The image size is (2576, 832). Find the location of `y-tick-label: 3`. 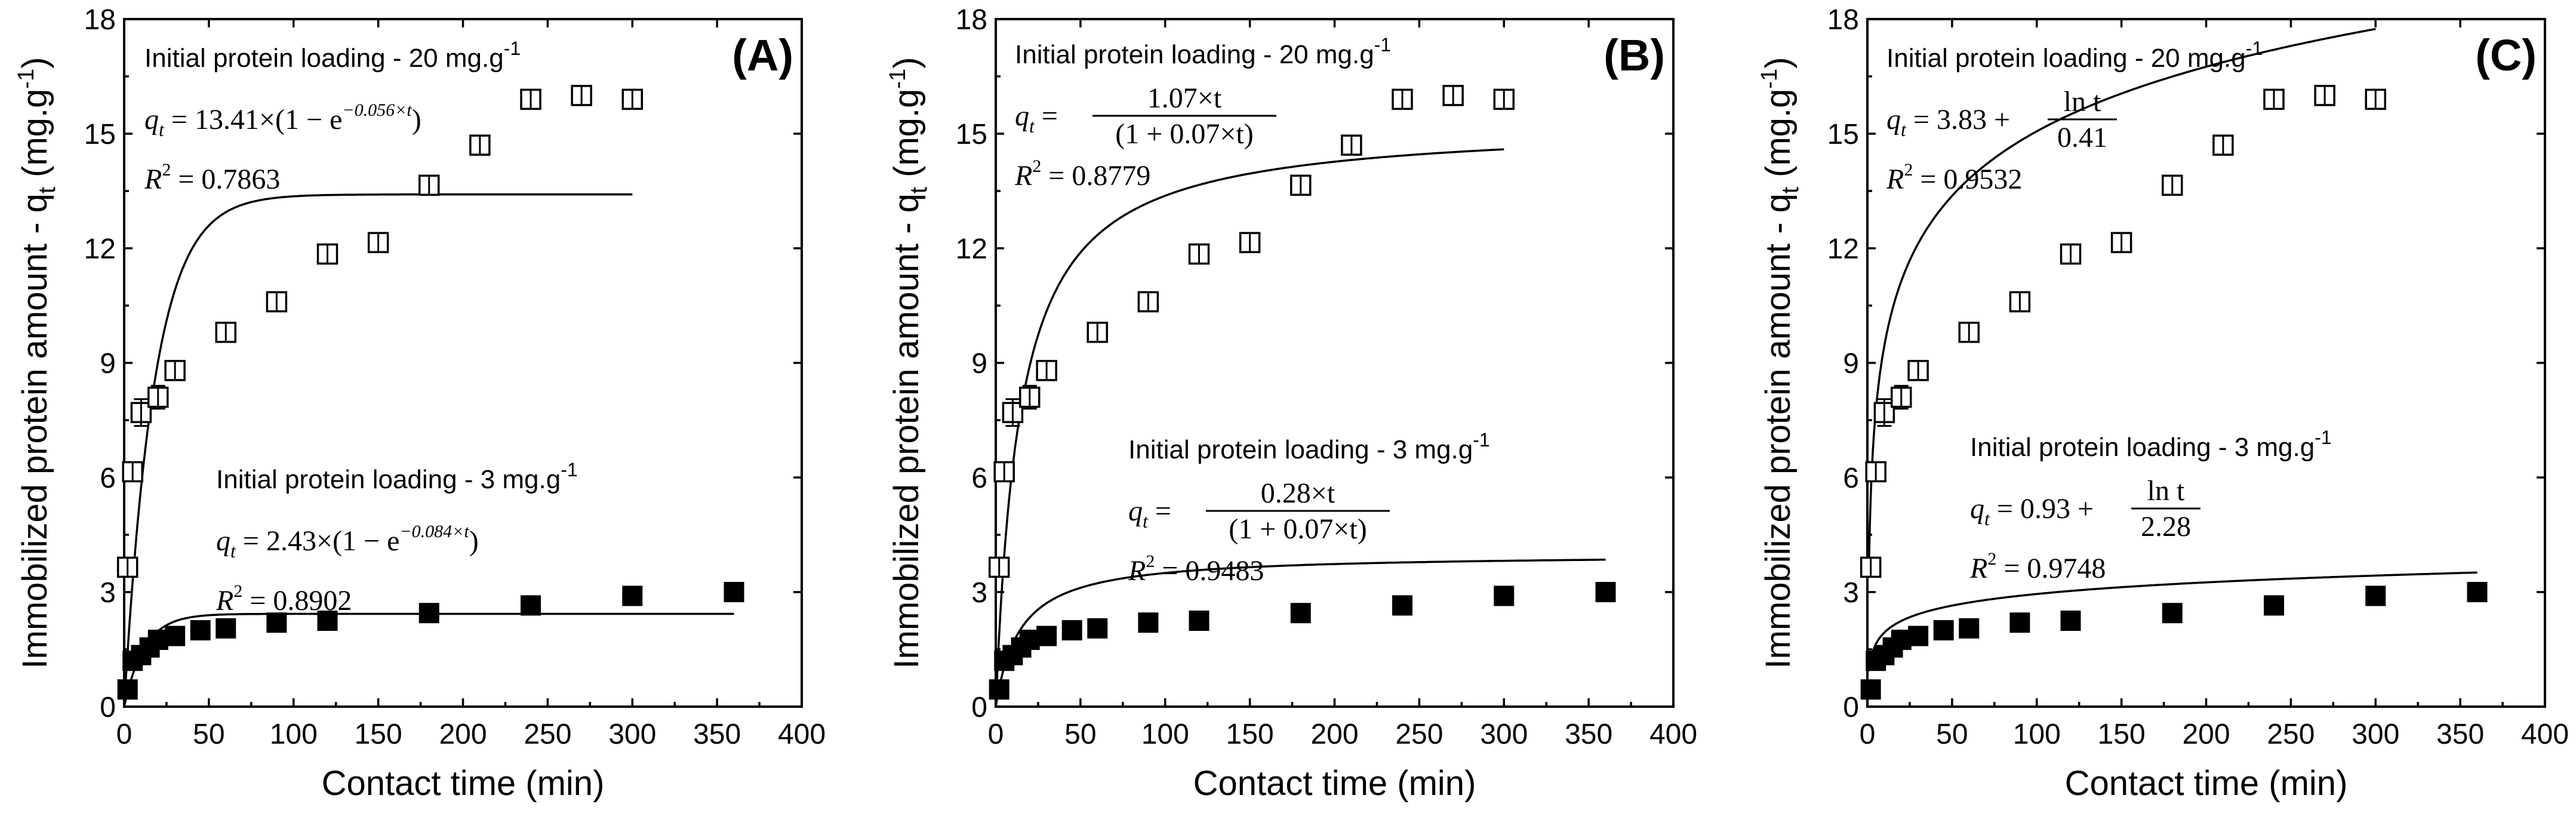

y-tick-label: 3 is located at coordinates (1851, 593).